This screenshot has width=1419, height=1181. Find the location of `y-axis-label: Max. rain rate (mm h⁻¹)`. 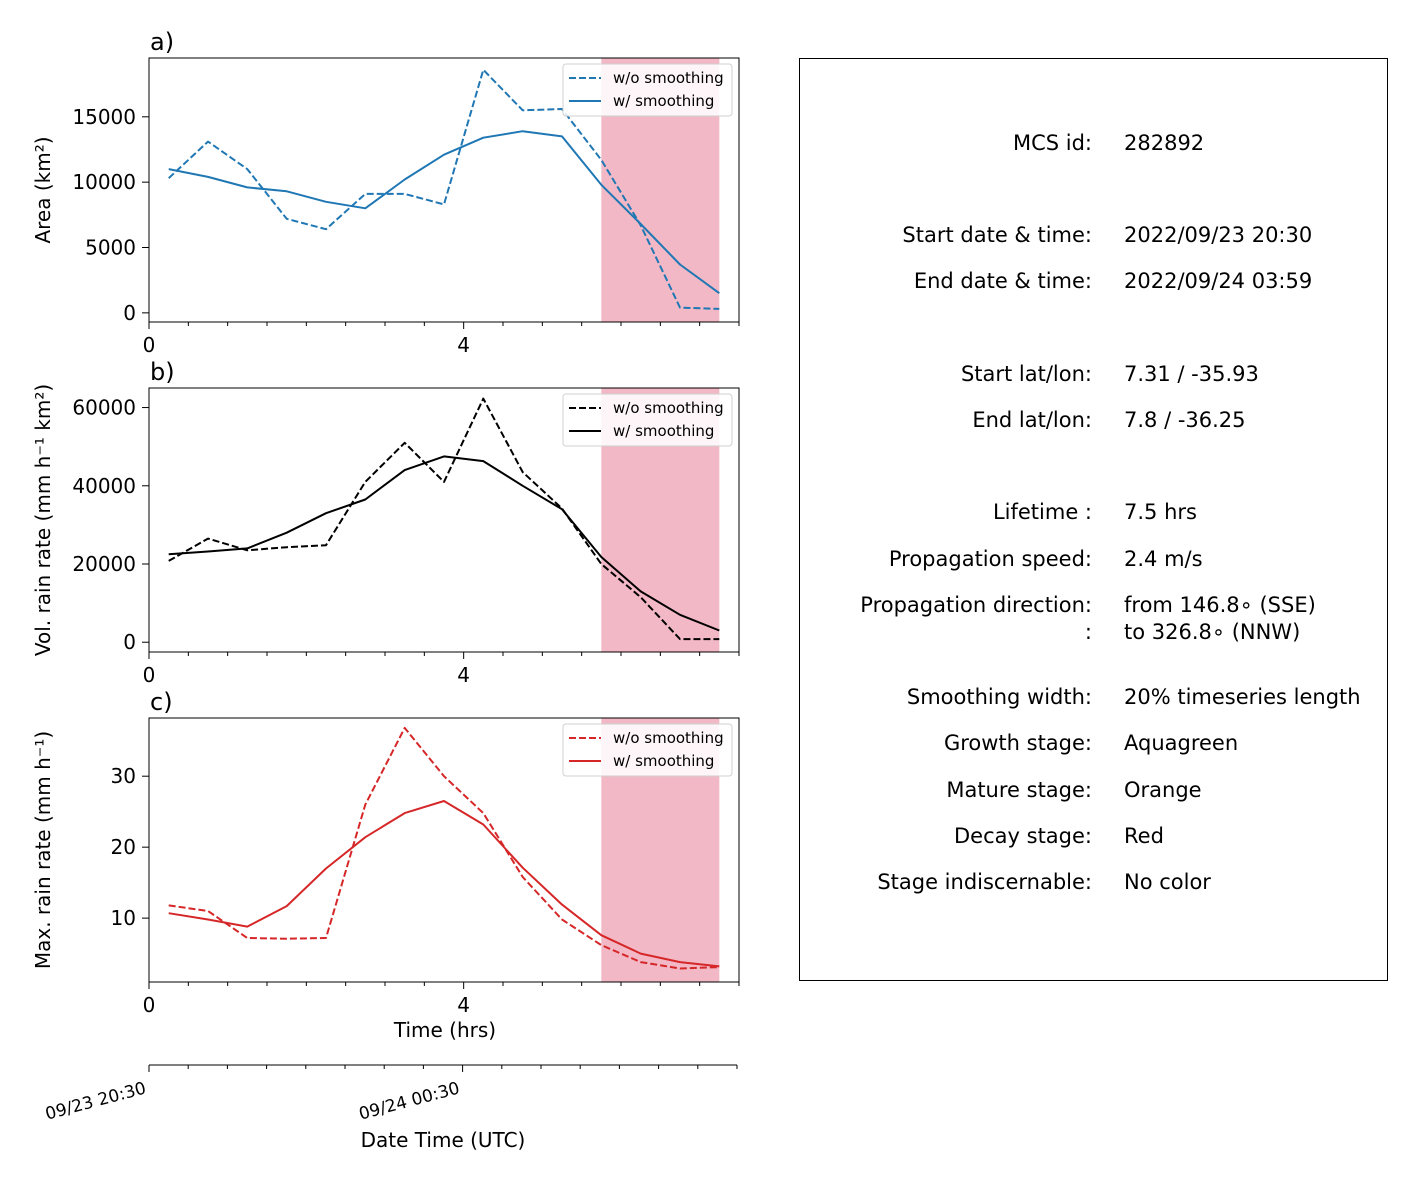

y-axis-label: Max. rain rate (mm h⁻¹) is located at coordinates (43, 850).